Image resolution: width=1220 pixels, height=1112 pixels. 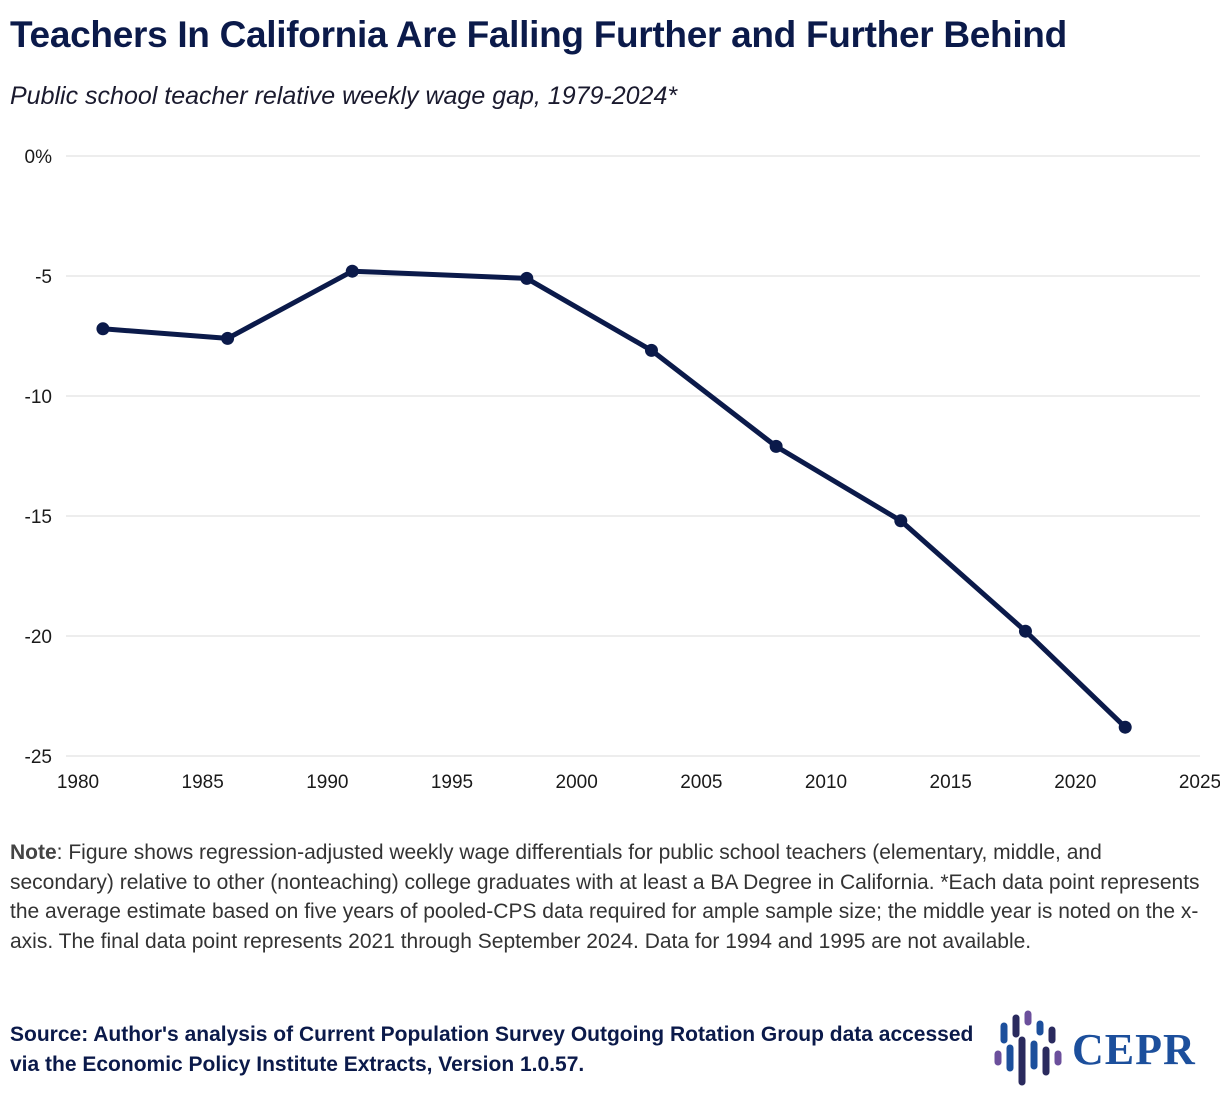 I want to click on y-axis-ticks: 0% -5 -10 -15 -20 -25, so click(x=39, y=457).